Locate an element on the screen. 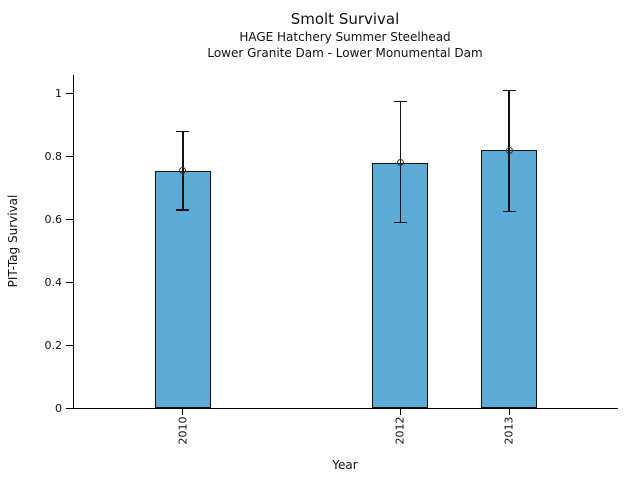  chart-subtitle-1: HAGE Hatchery Summer Steelhead is located at coordinates (345, 37).